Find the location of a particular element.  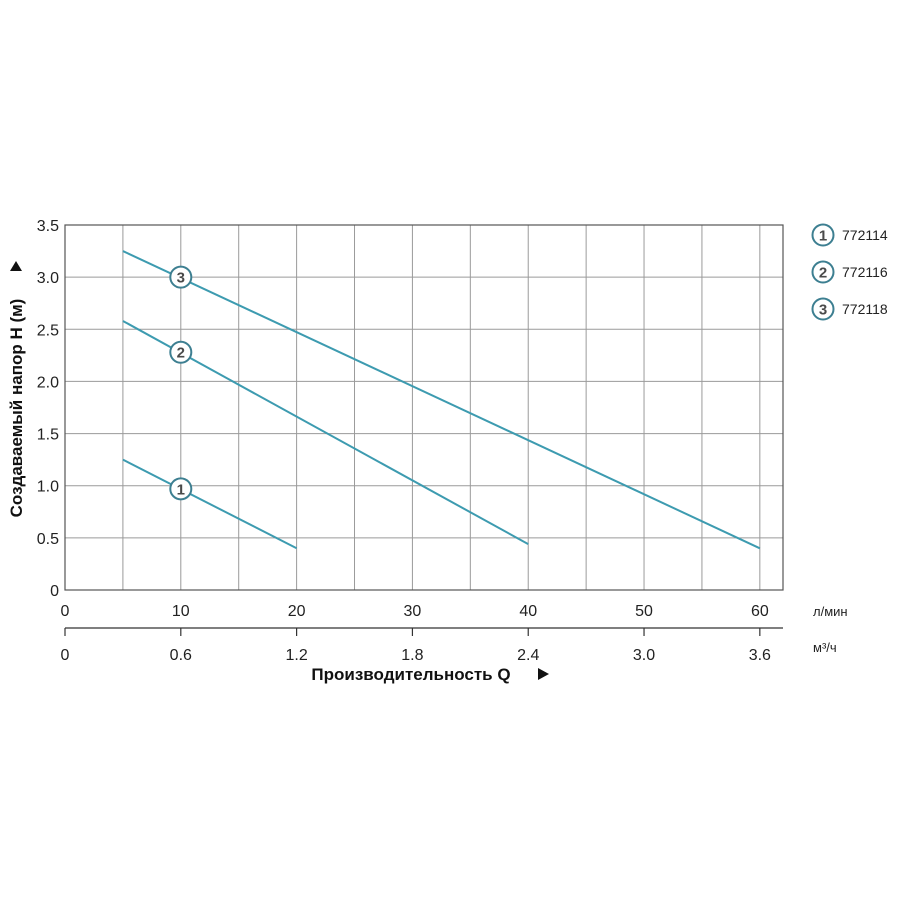

legend-marker-label: 2 is located at coordinates (823, 273).